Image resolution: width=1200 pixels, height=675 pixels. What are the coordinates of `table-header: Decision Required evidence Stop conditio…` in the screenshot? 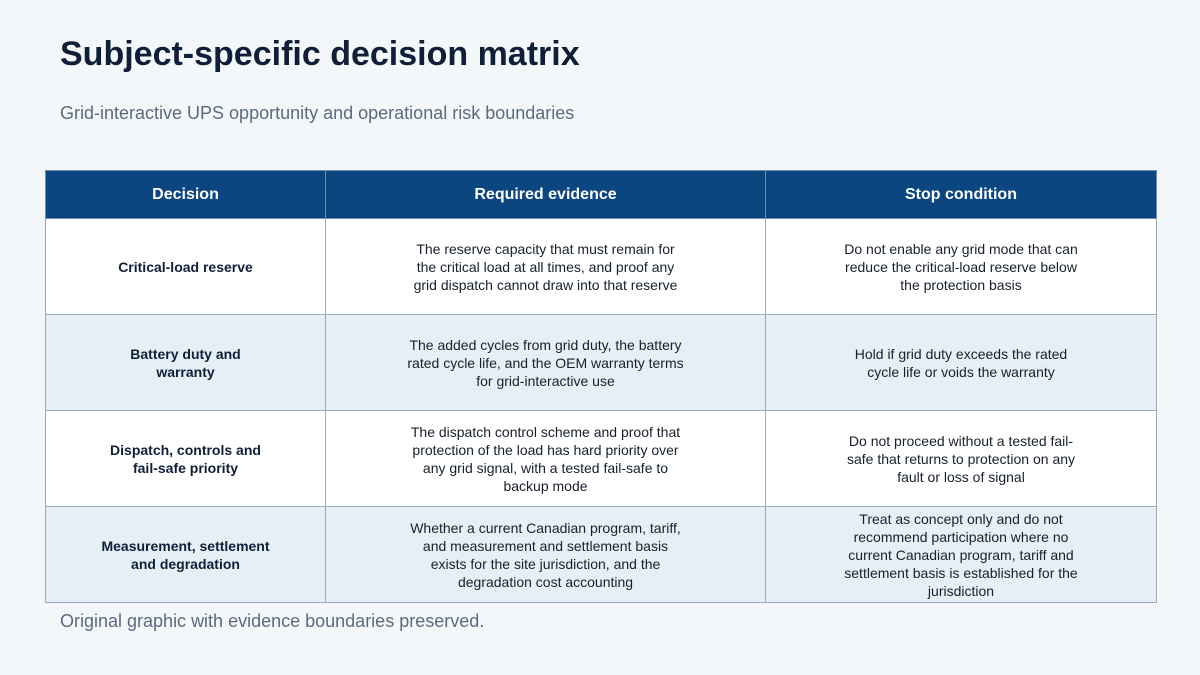 It's located at (601, 194).